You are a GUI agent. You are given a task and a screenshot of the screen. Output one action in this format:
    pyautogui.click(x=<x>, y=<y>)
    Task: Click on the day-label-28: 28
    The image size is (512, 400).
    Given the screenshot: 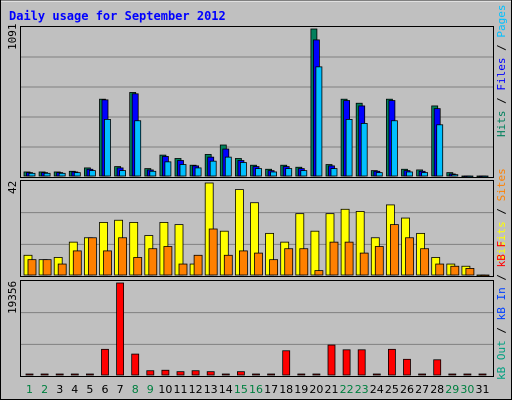 What is the action you would take?
    pyautogui.click(x=437, y=389)
    